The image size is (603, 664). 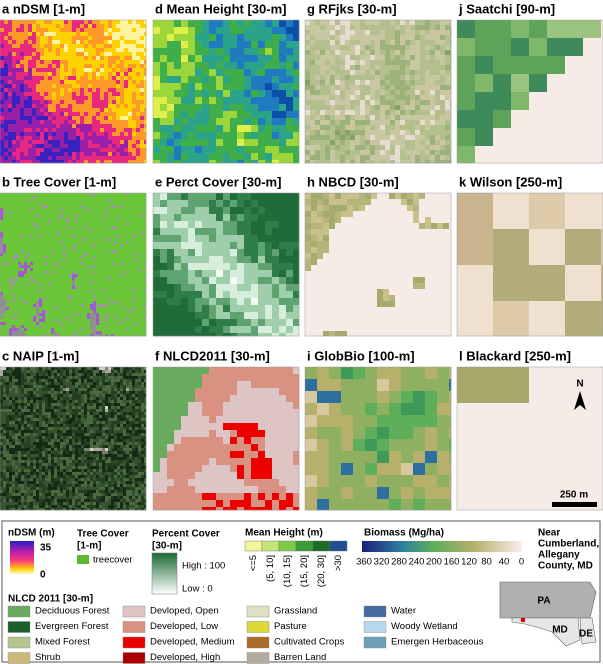 What do you see at coordinates (352, 8) in the screenshot?
I see `panel-title: g RFjks [30-m]` at bounding box center [352, 8].